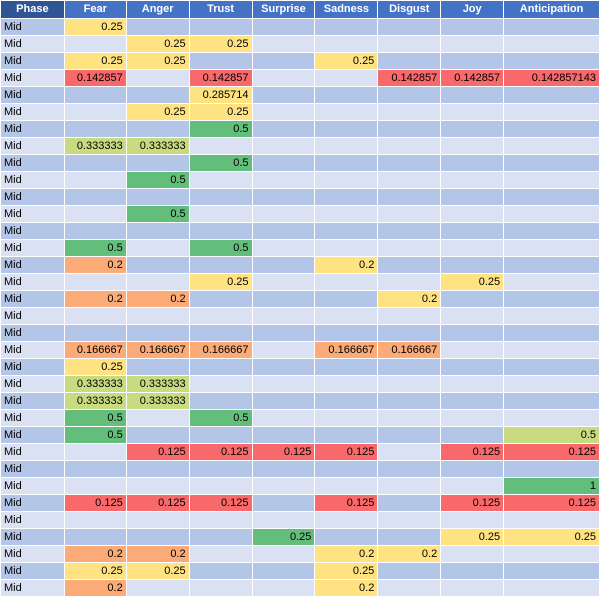 This screenshot has height=598, width=600. What do you see at coordinates (346, 265) in the screenshot?
I see `value-cell-sadness: 0.2` at bounding box center [346, 265].